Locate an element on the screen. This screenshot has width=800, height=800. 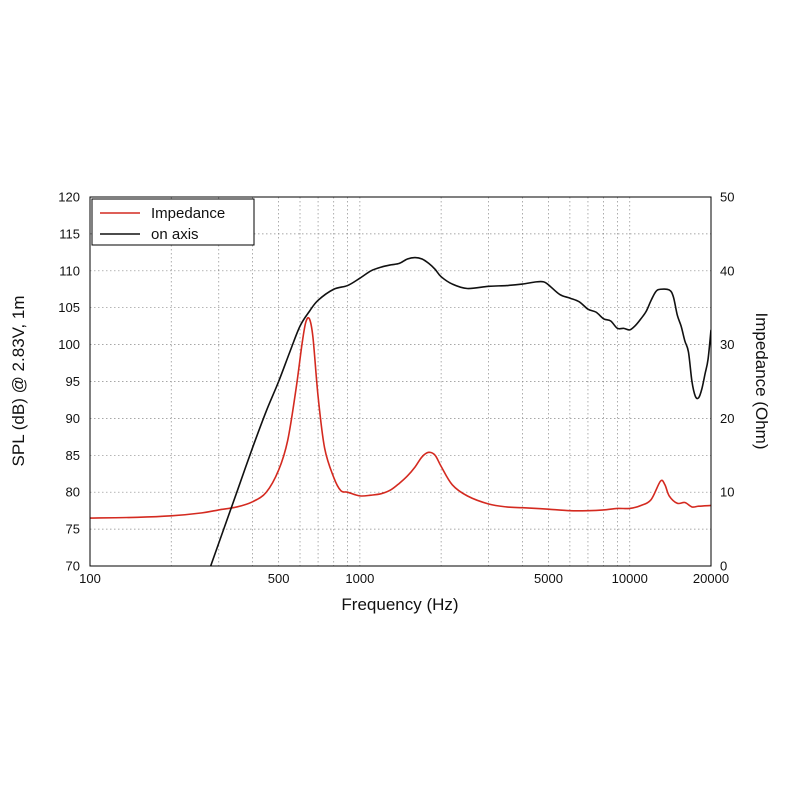
y-tick-label: 95 is located at coordinates (73, 381).